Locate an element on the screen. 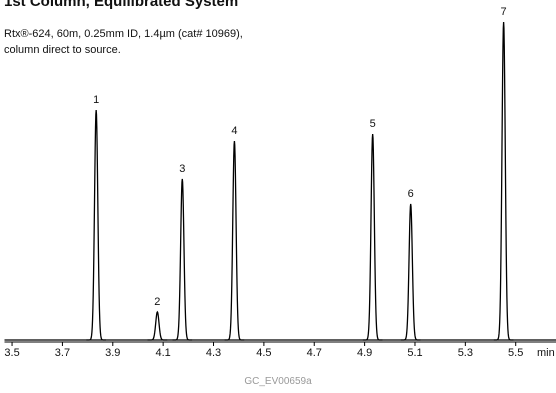  x-tick-label: 4.9 is located at coordinates (364, 353).